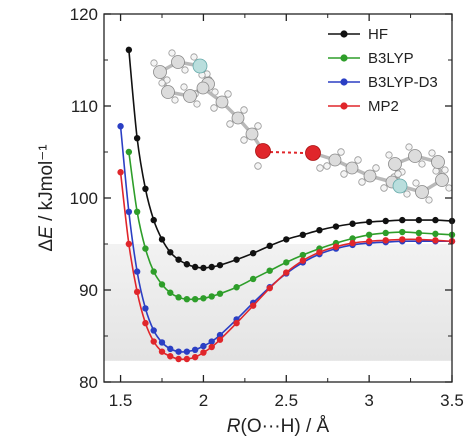 The width and height of the screenshot is (474, 443). I want to click on legend-entry: B3LYP, so click(371, 58).